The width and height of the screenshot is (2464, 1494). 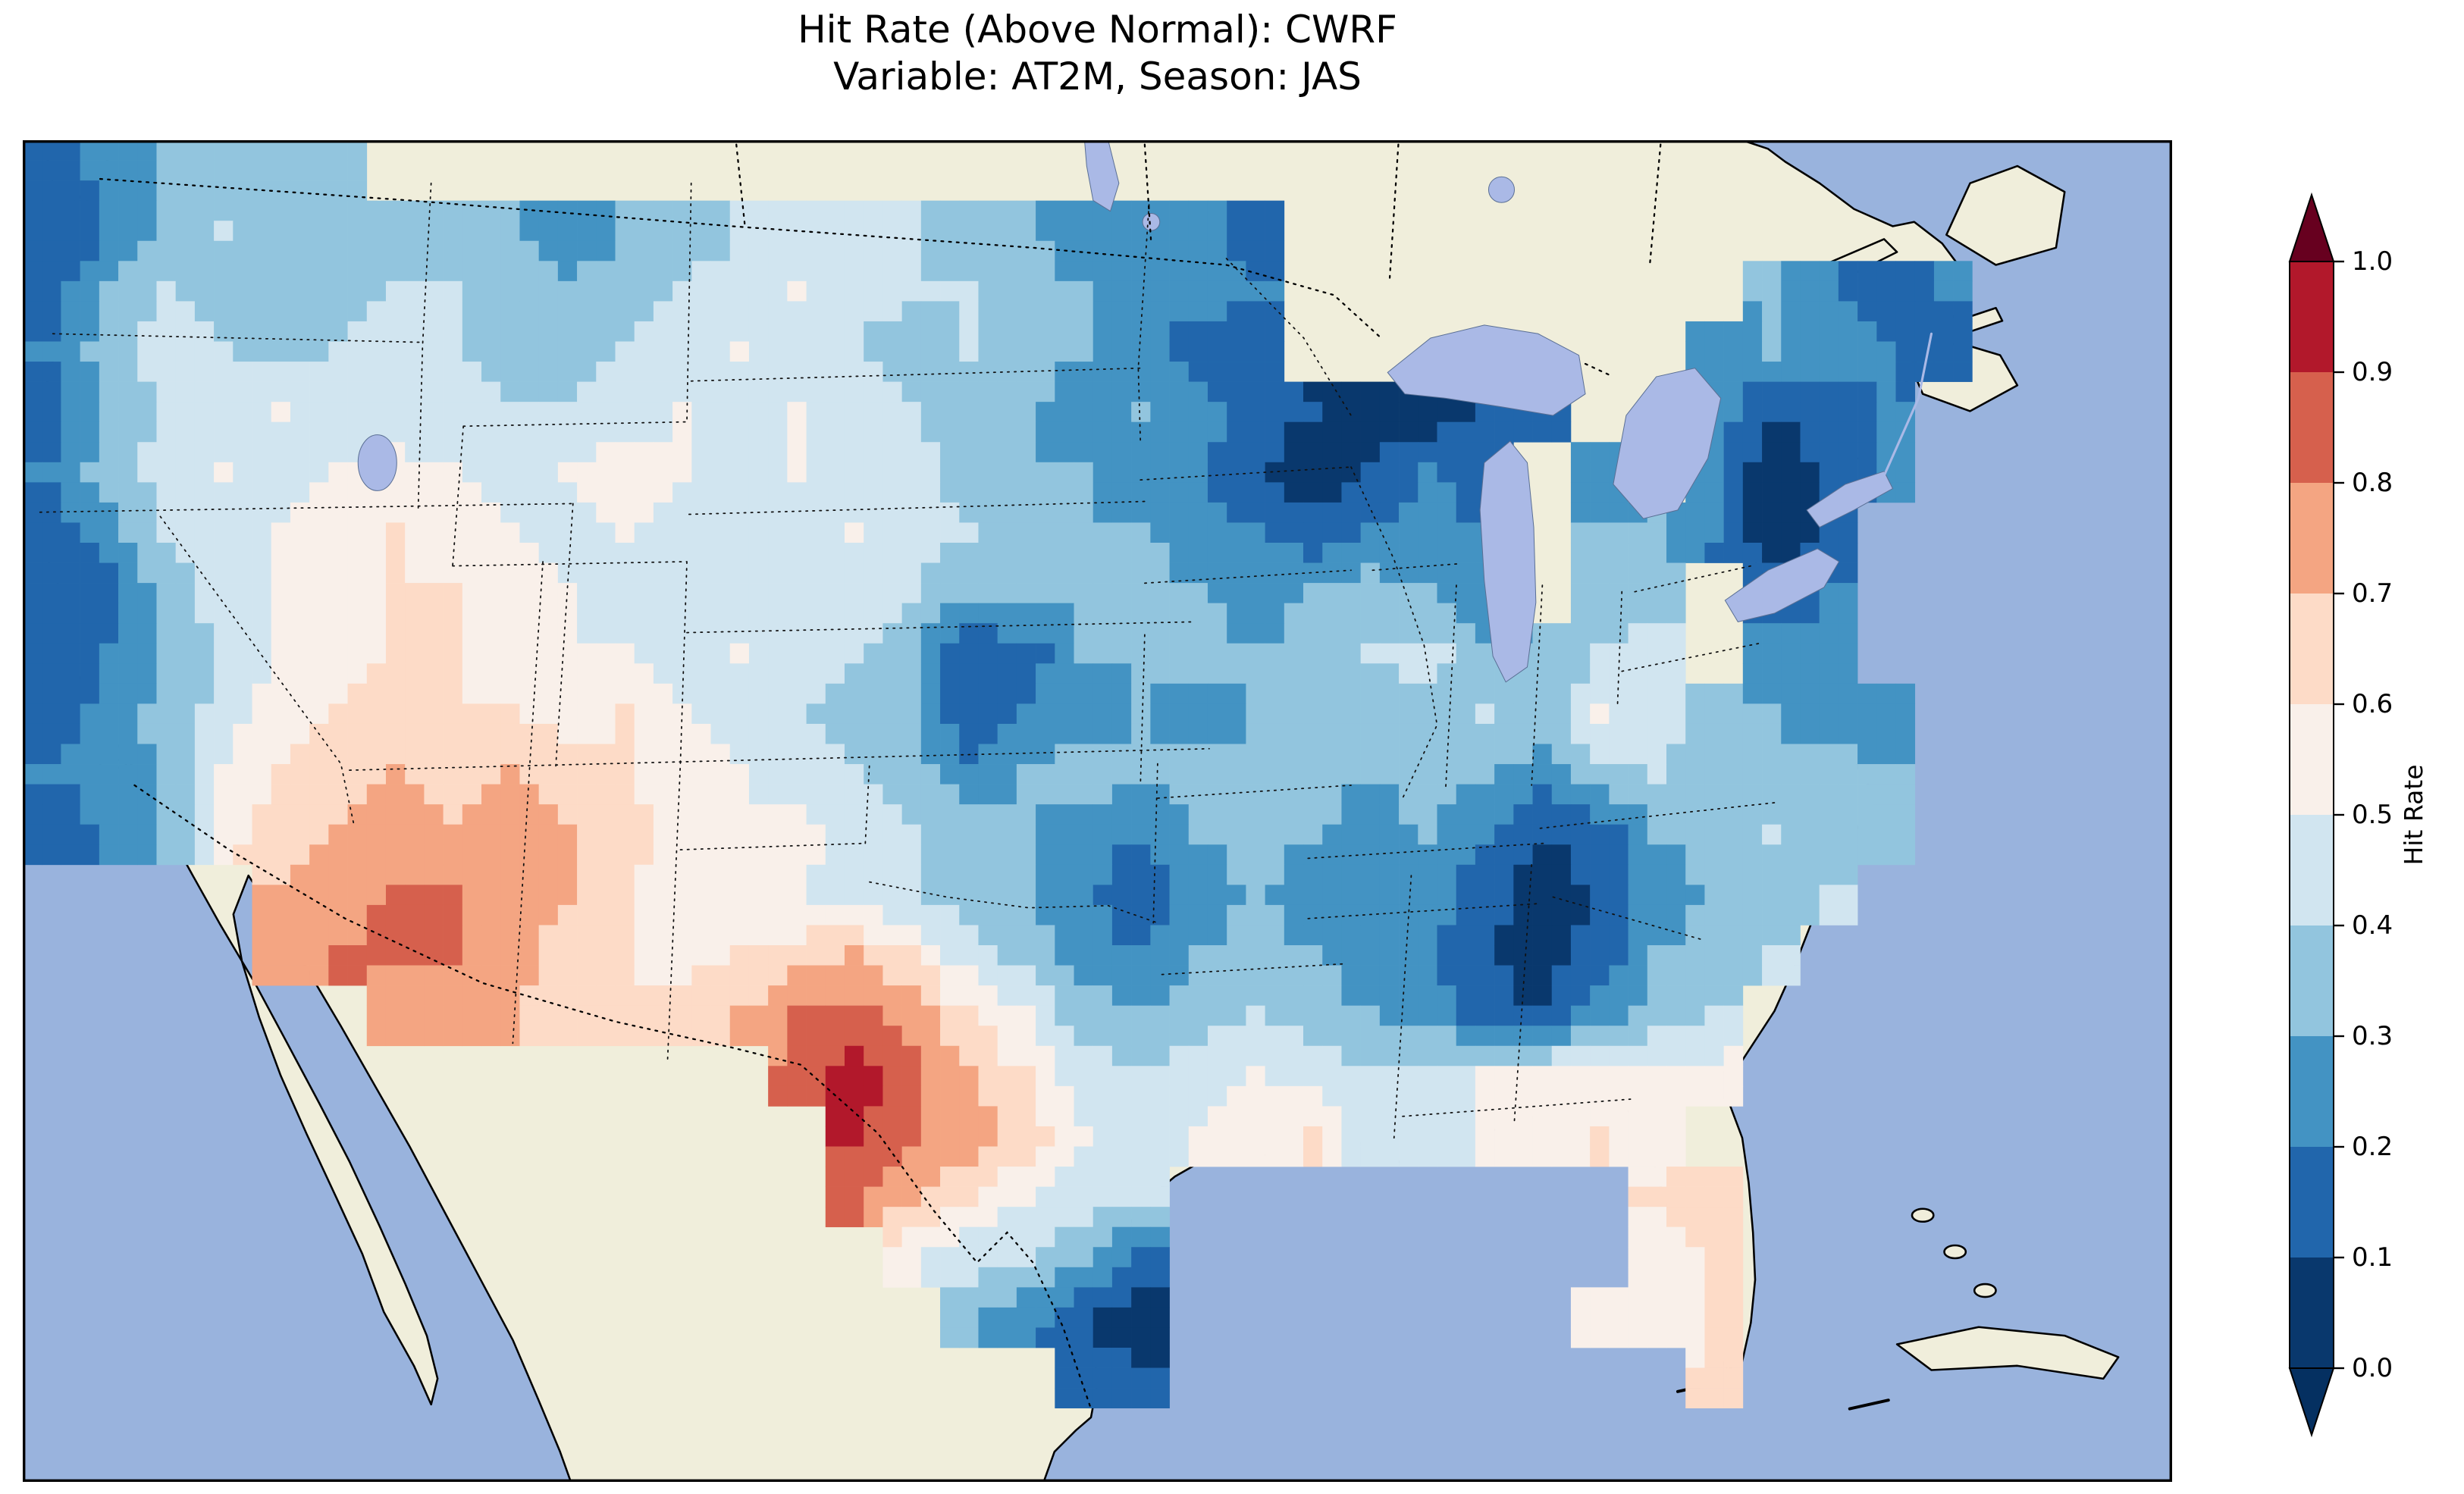 What do you see at coordinates (1151, 221) in the screenshot?
I see `lake-of-the-woods` at bounding box center [1151, 221].